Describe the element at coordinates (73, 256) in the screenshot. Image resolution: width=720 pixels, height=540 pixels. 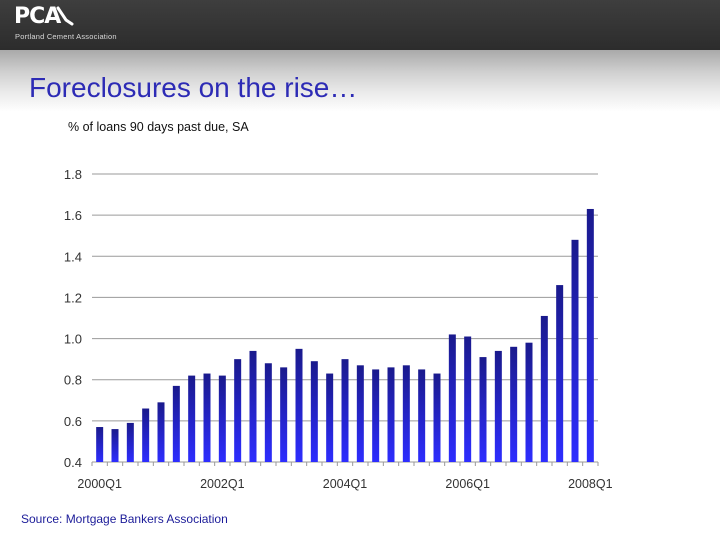
I see `y-tick-label: 1.4` at that location.